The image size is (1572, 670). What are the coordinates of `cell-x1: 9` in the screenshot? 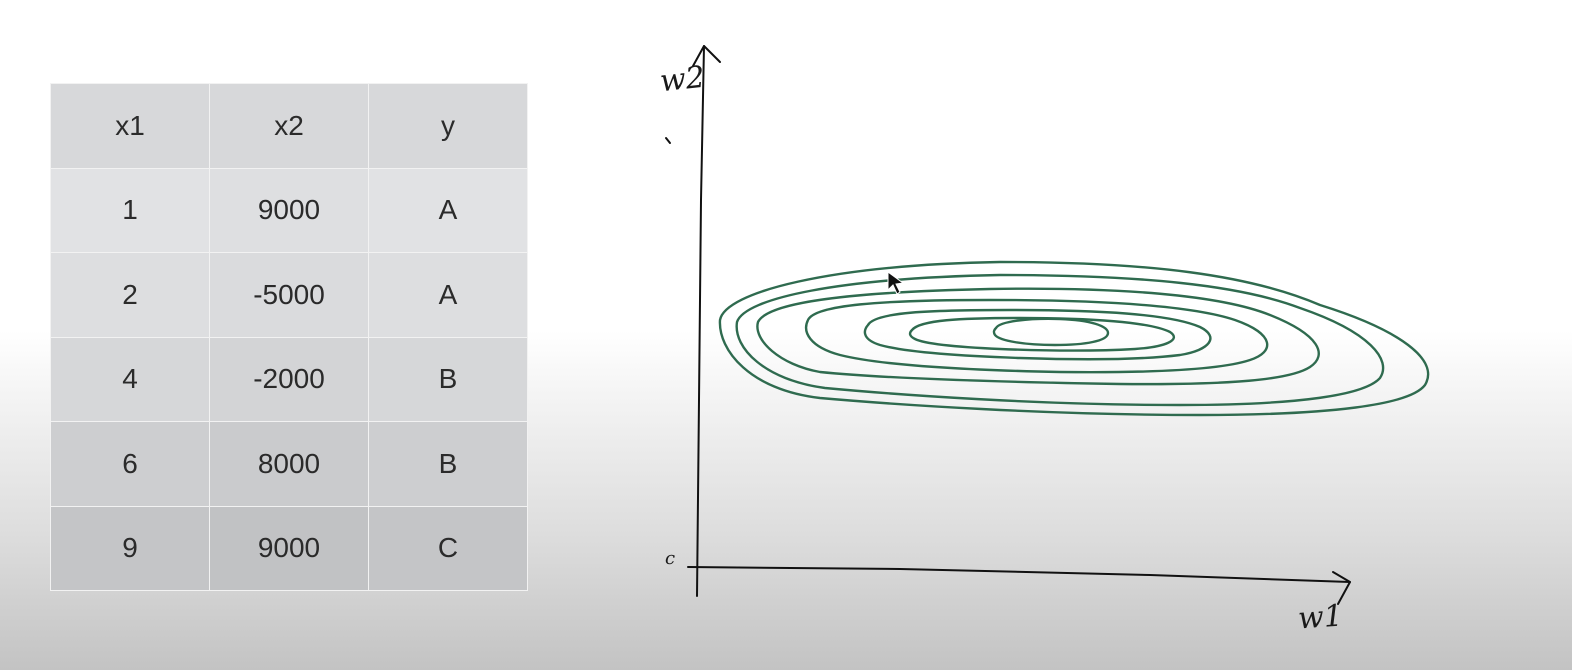 It's located at (130, 548).